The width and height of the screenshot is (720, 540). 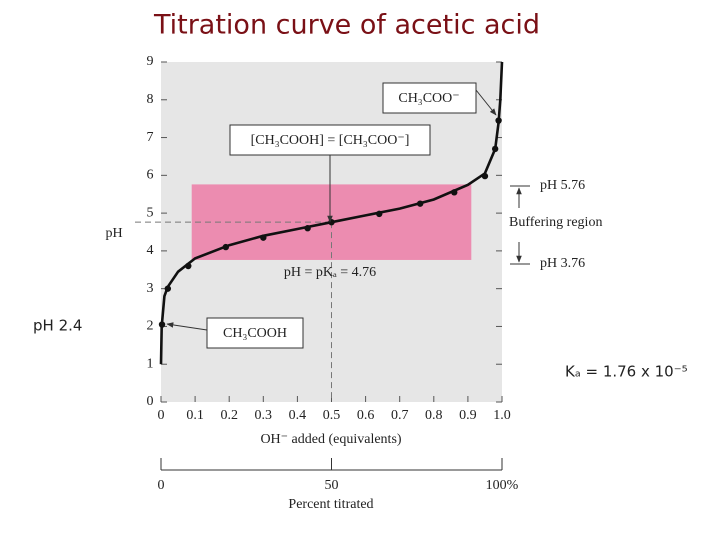 I want to click on x-tick-label: 0.2, so click(x=229, y=415).